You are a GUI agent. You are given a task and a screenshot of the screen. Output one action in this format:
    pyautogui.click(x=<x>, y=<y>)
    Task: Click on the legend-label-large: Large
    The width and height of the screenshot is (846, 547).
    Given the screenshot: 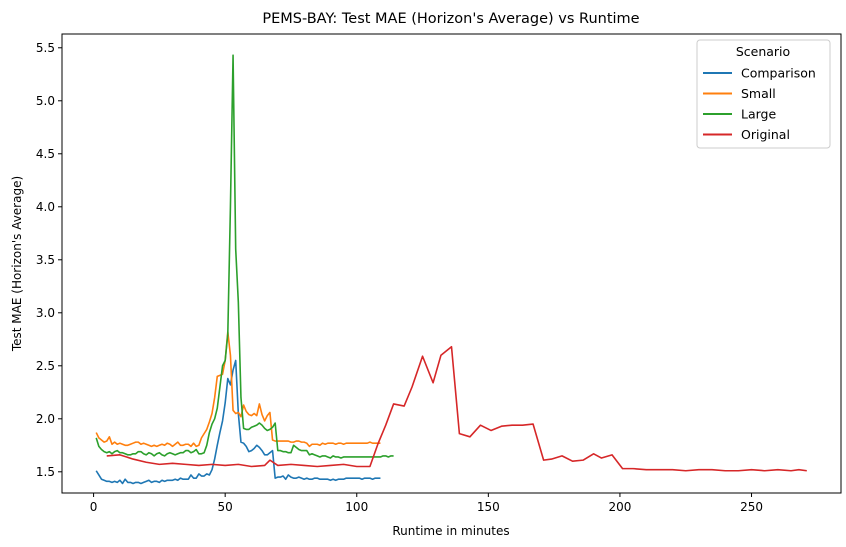 What is the action you would take?
    pyautogui.click(x=758, y=114)
    